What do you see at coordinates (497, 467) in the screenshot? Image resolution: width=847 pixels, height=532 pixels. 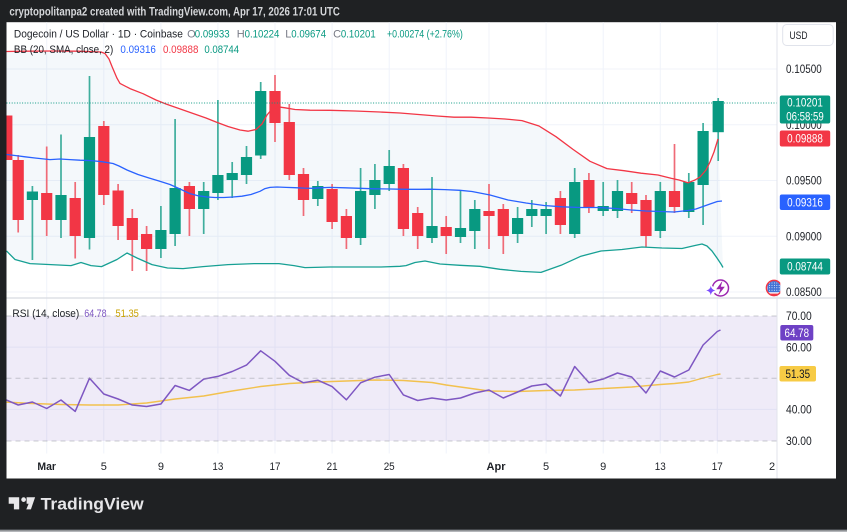 I see `svg-text: Apr` at bounding box center [497, 467].